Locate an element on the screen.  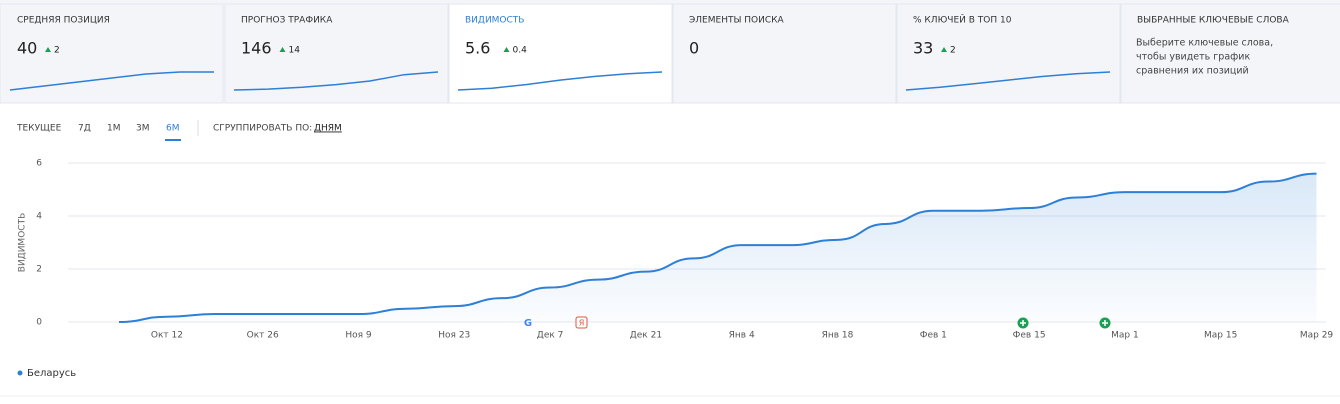
card-delta: 14 is located at coordinates (295, 51).